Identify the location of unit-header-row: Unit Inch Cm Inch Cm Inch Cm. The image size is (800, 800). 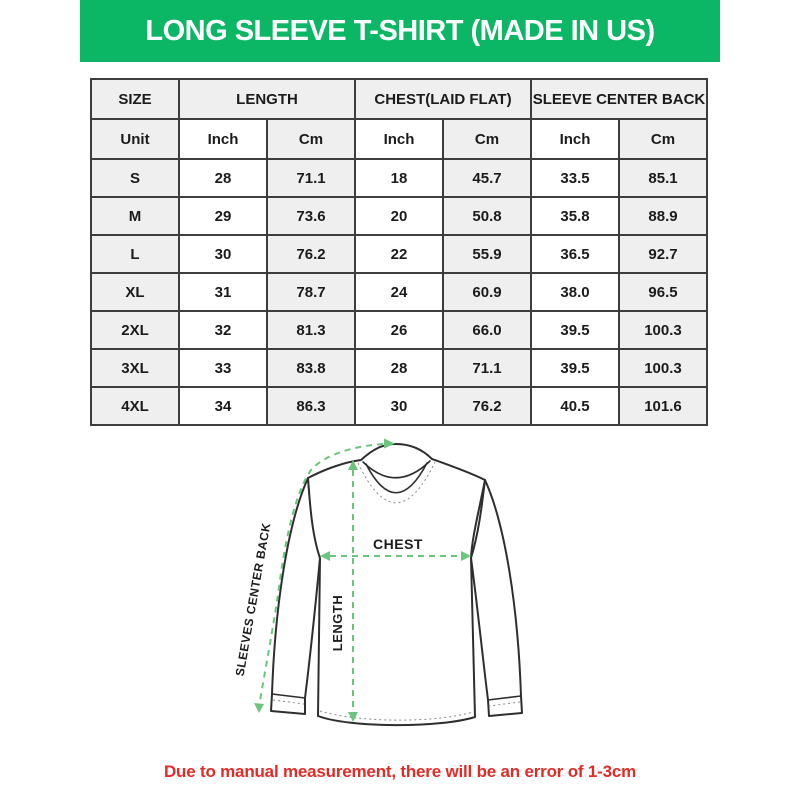
(399, 139).